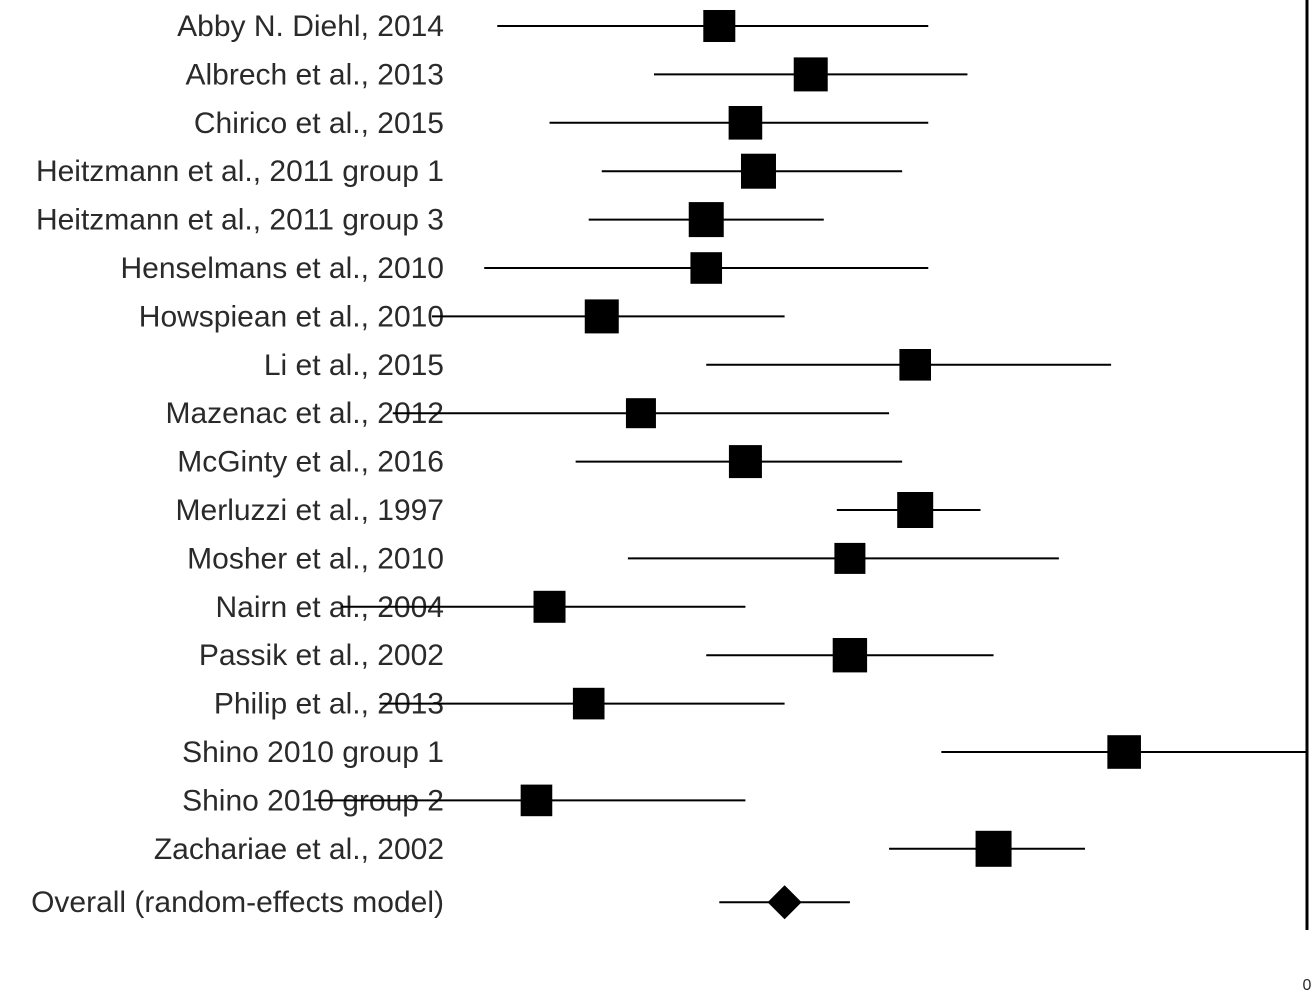 The image size is (1315, 994). Describe the element at coordinates (310, 510) in the screenshot. I see `study-label: Merluzzi et al., 1997` at that location.